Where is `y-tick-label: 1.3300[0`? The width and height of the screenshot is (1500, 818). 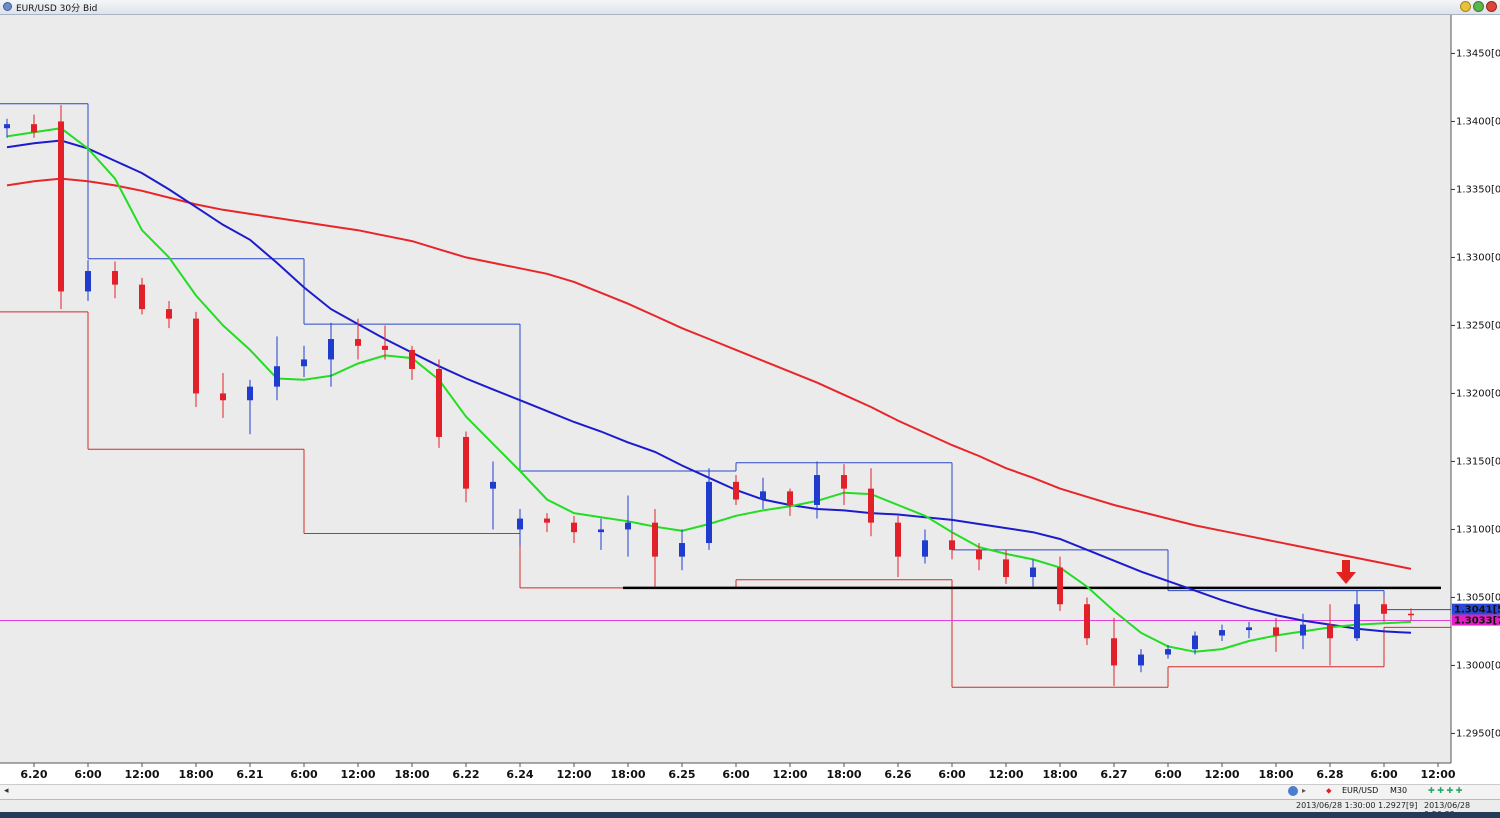
y-tick-label: 1.3300[0 is located at coordinates (1478, 257).